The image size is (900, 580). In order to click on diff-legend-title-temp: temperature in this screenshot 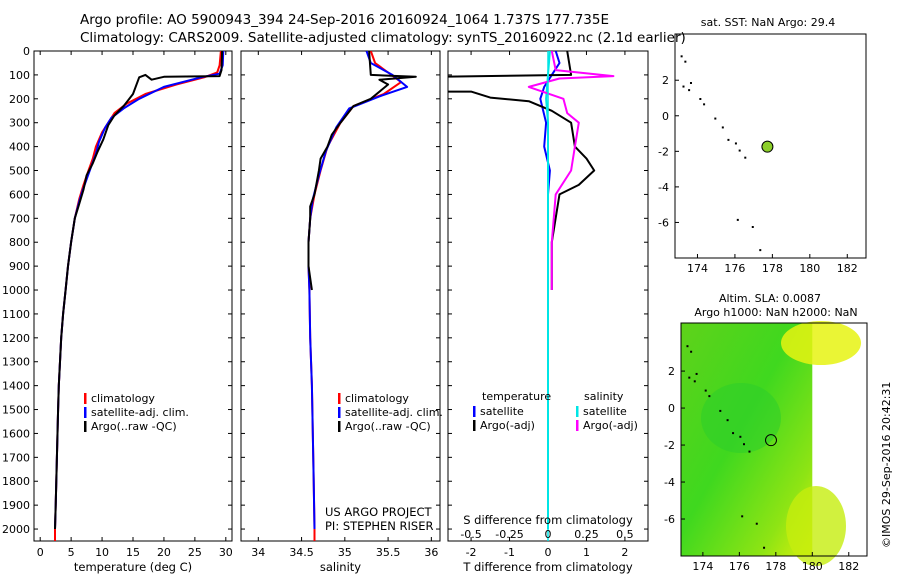, I will do `click(516, 396)`.